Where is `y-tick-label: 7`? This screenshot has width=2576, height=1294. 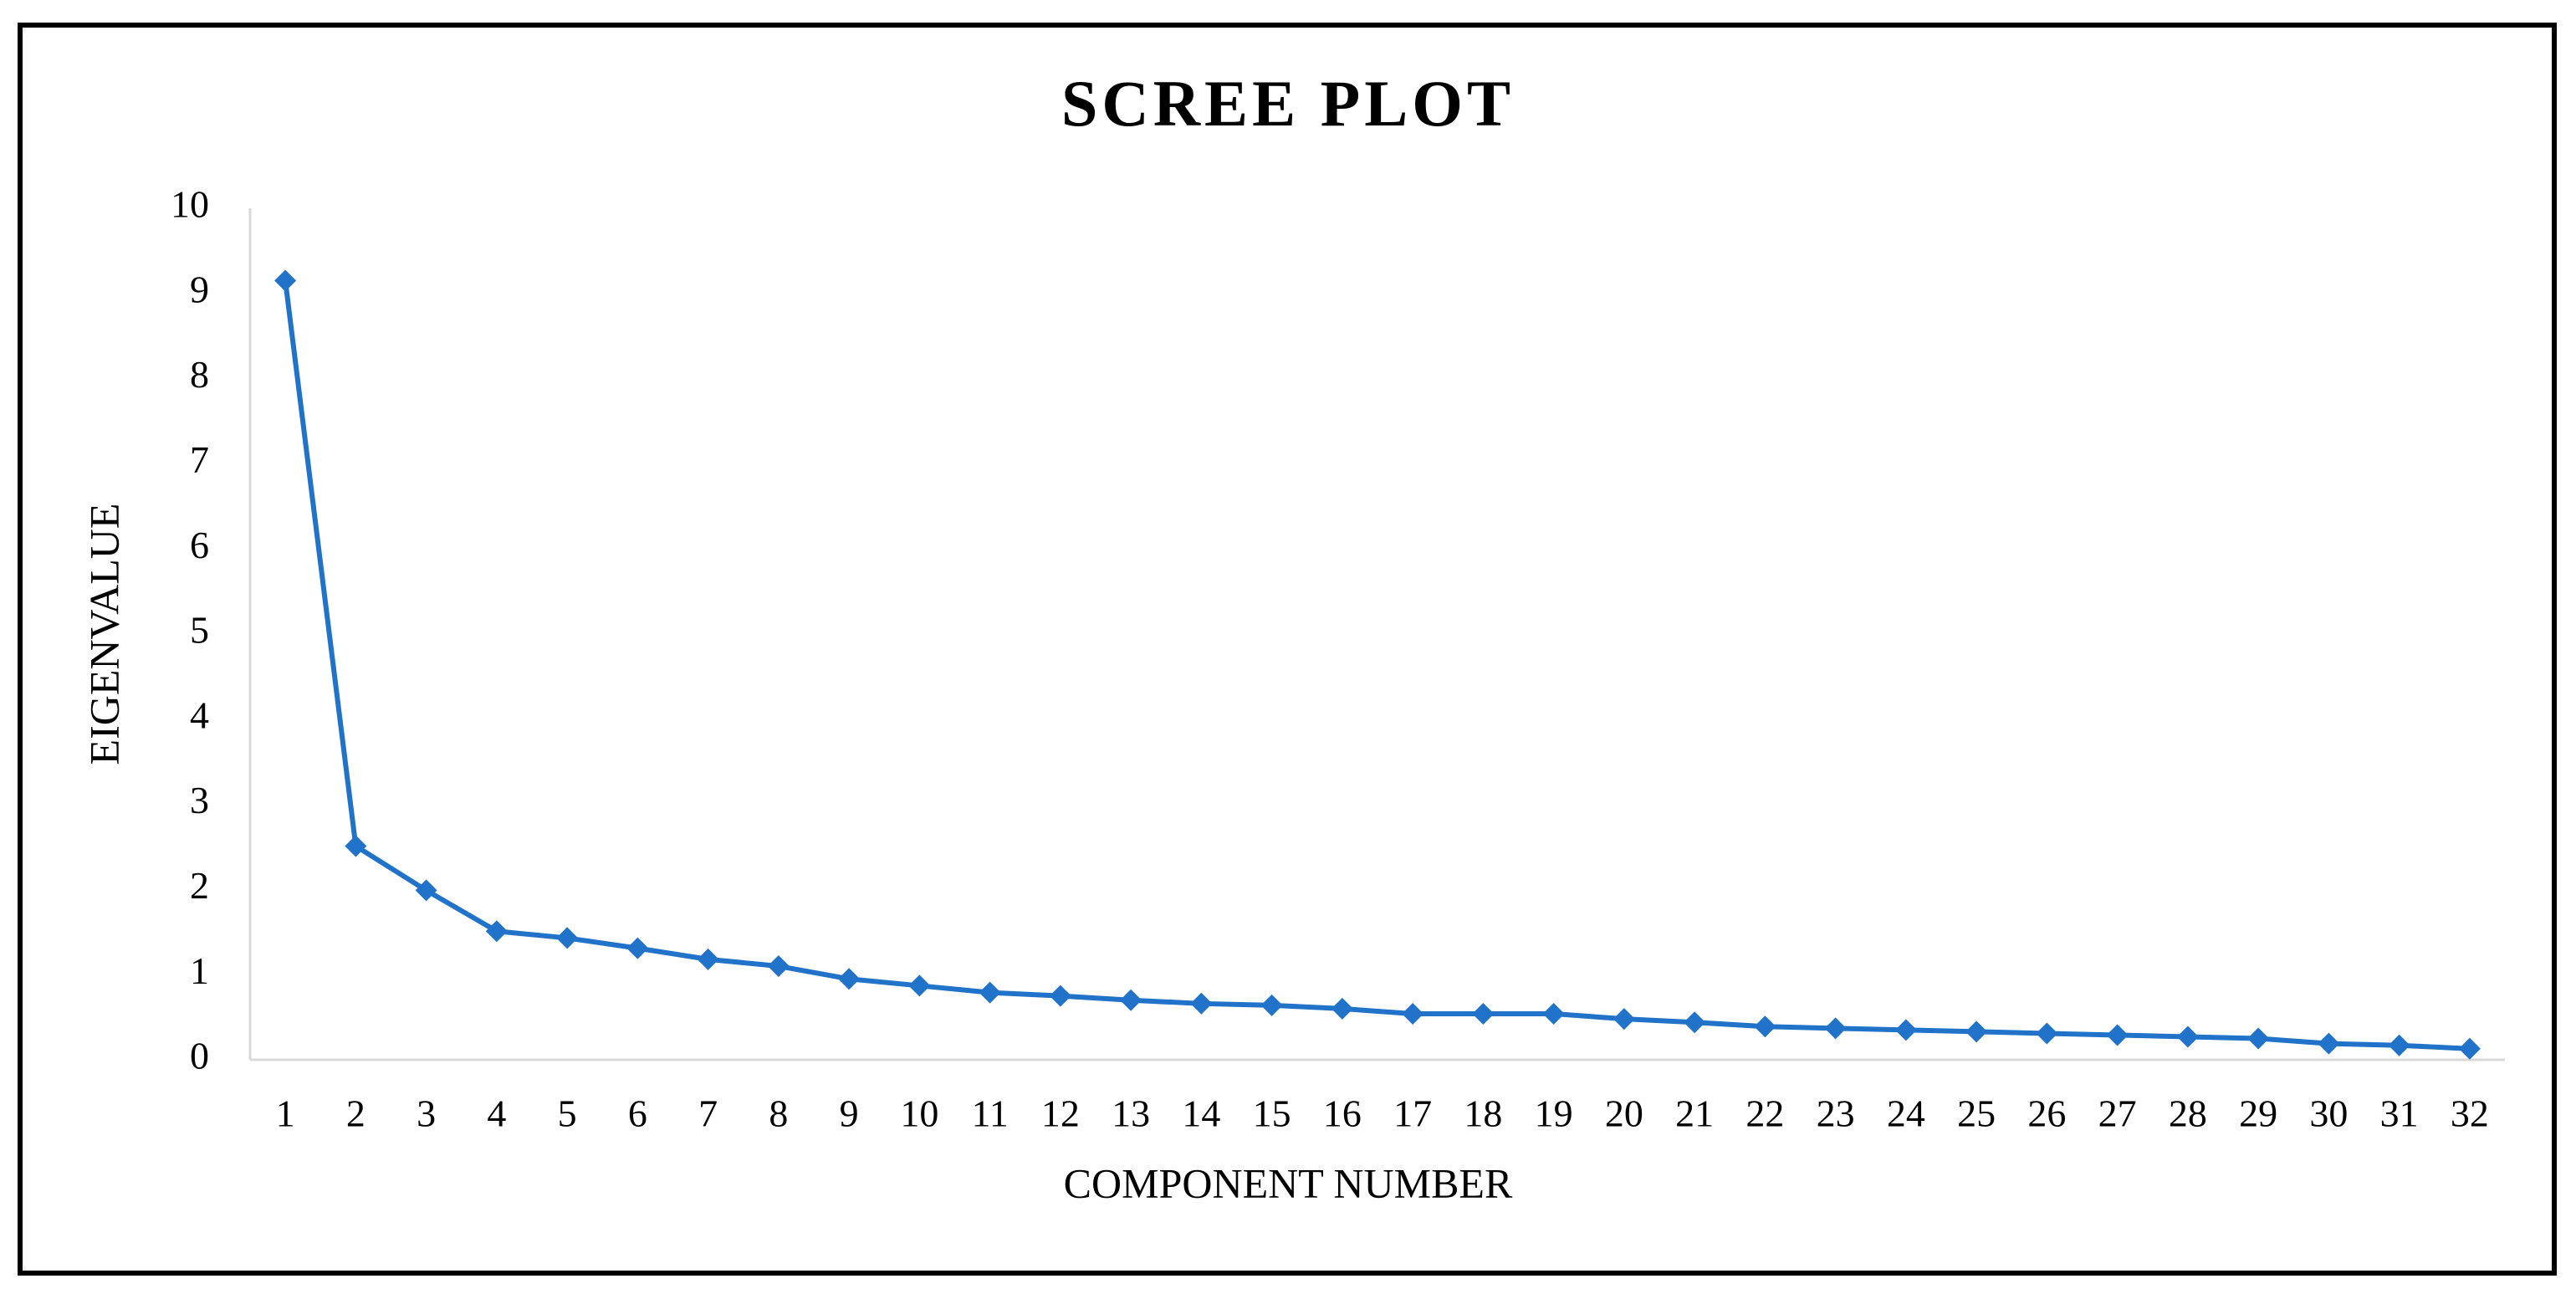 y-tick-label: 7 is located at coordinates (199, 459).